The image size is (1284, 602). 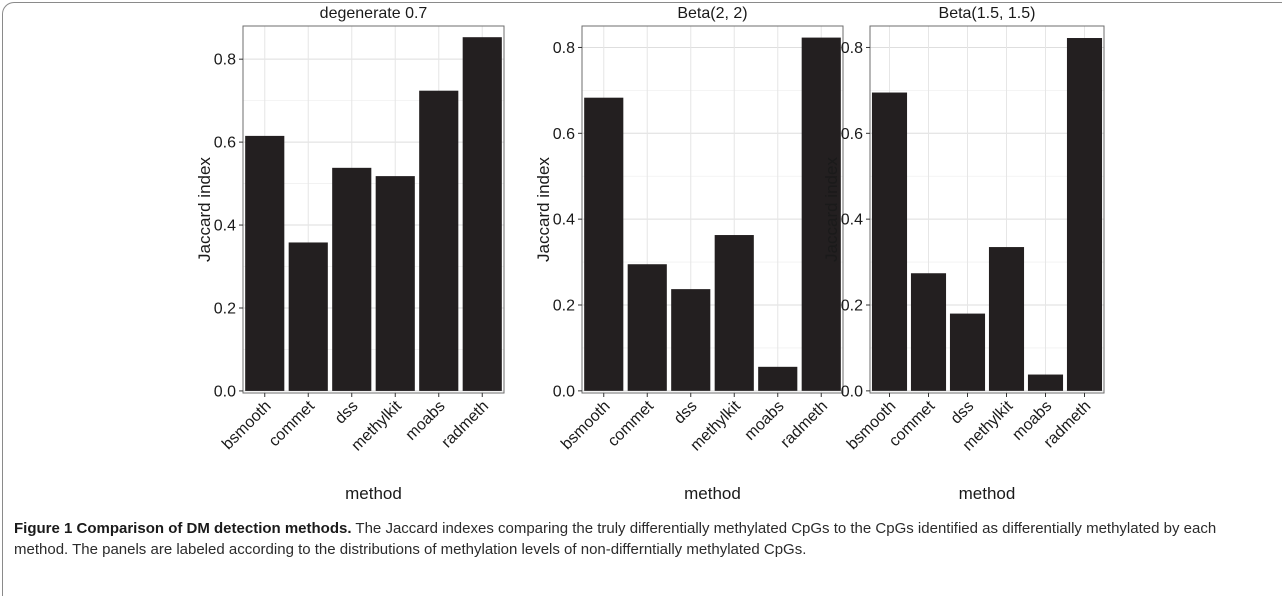 What do you see at coordinates (712, 13) in the screenshot?
I see `panel-title-1: Beta(2, 2)` at bounding box center [712, 13].